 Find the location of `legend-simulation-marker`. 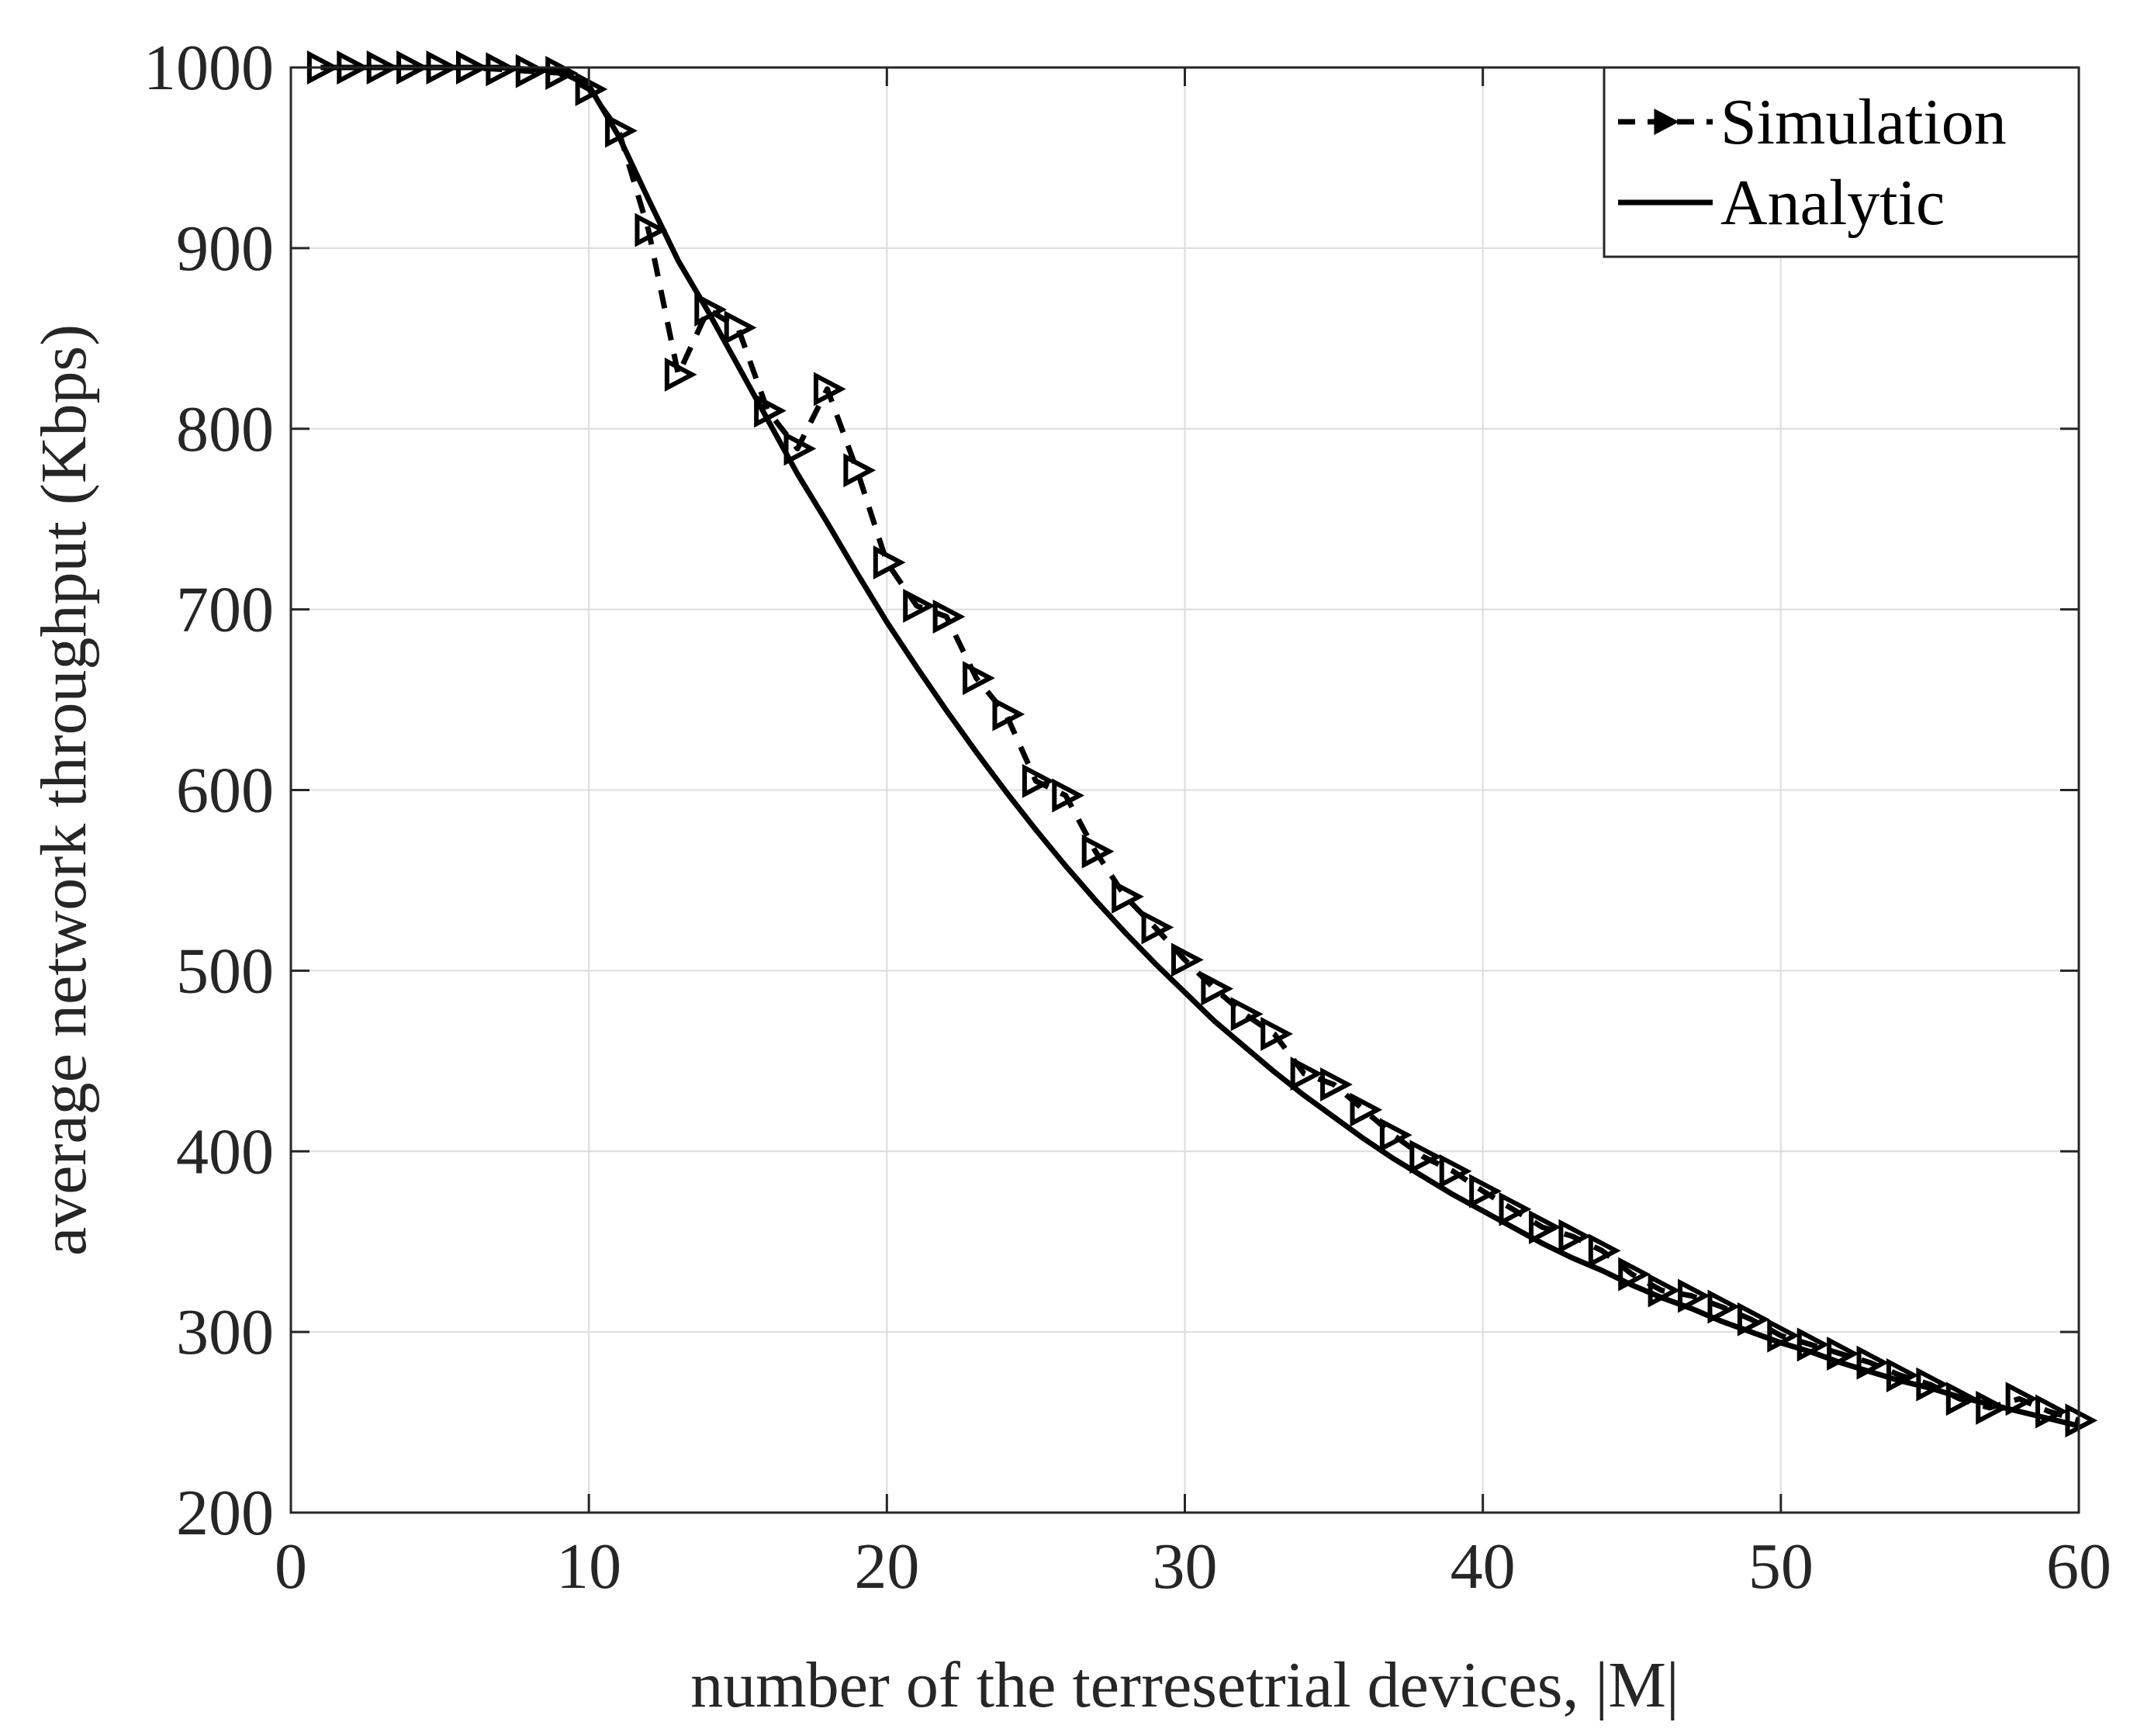

legend-simulation-marker is located at coordinates (1666, 122).